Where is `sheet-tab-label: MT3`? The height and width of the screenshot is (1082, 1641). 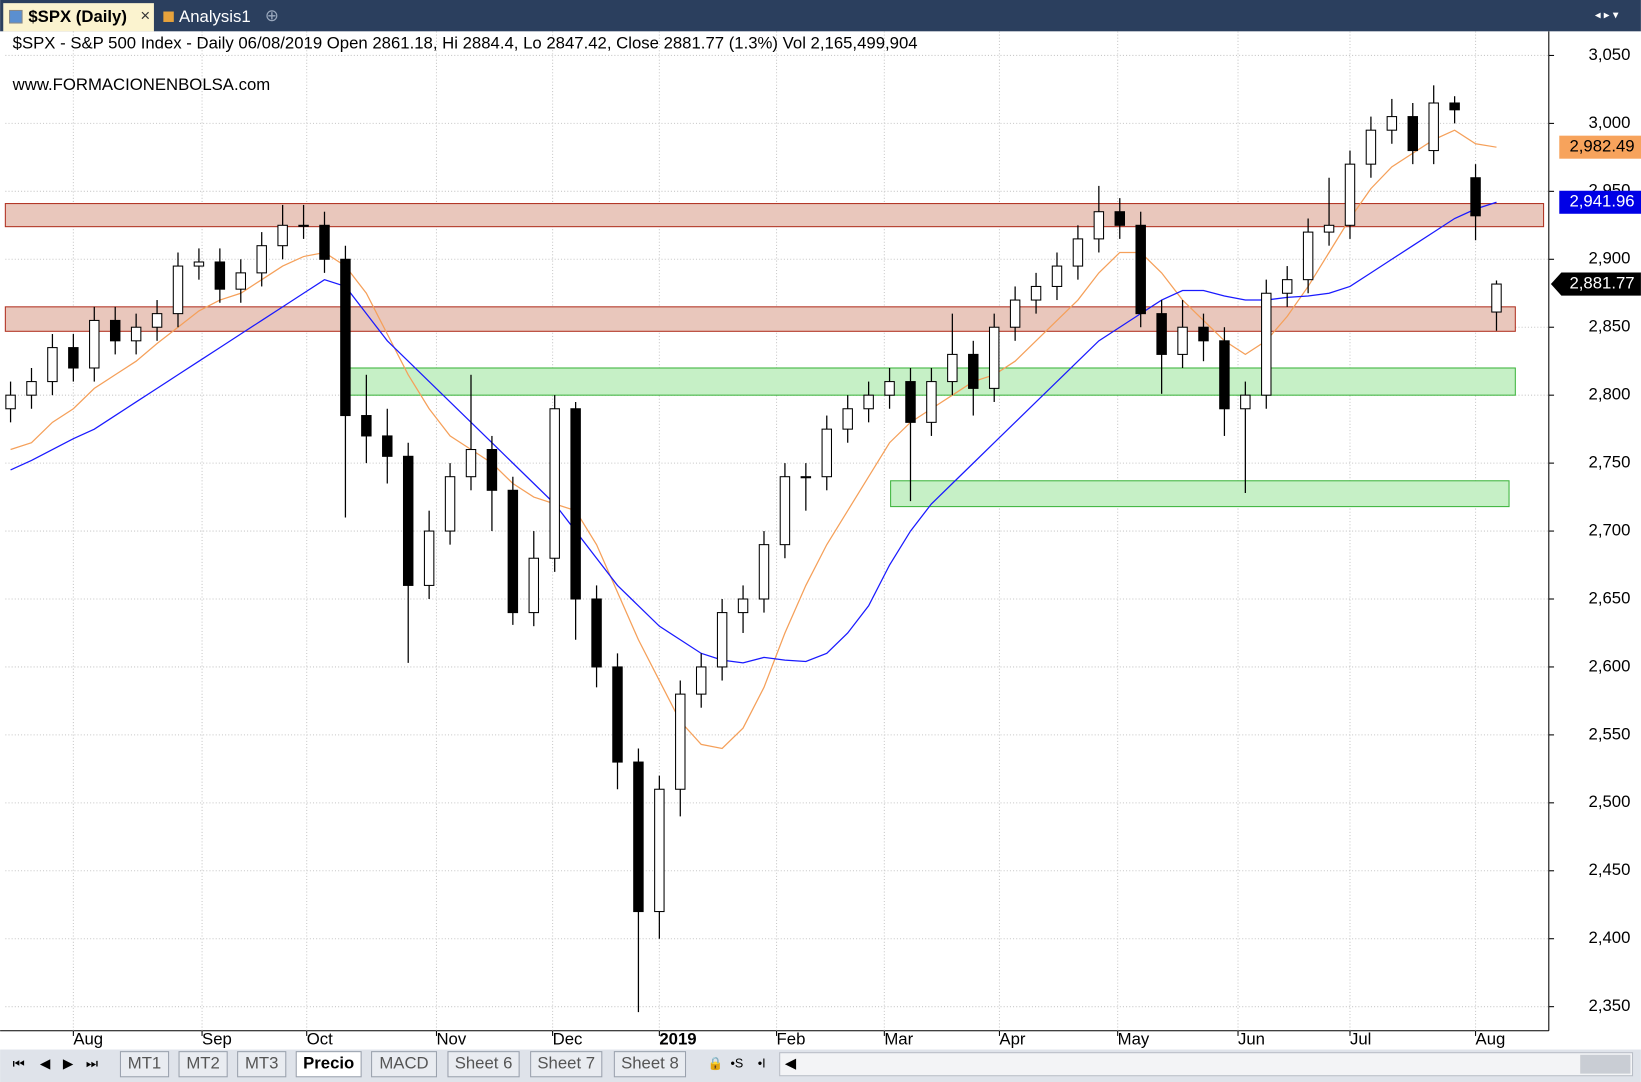 sheet-tab-label: MT3 is located at coordinates (261, 1063).